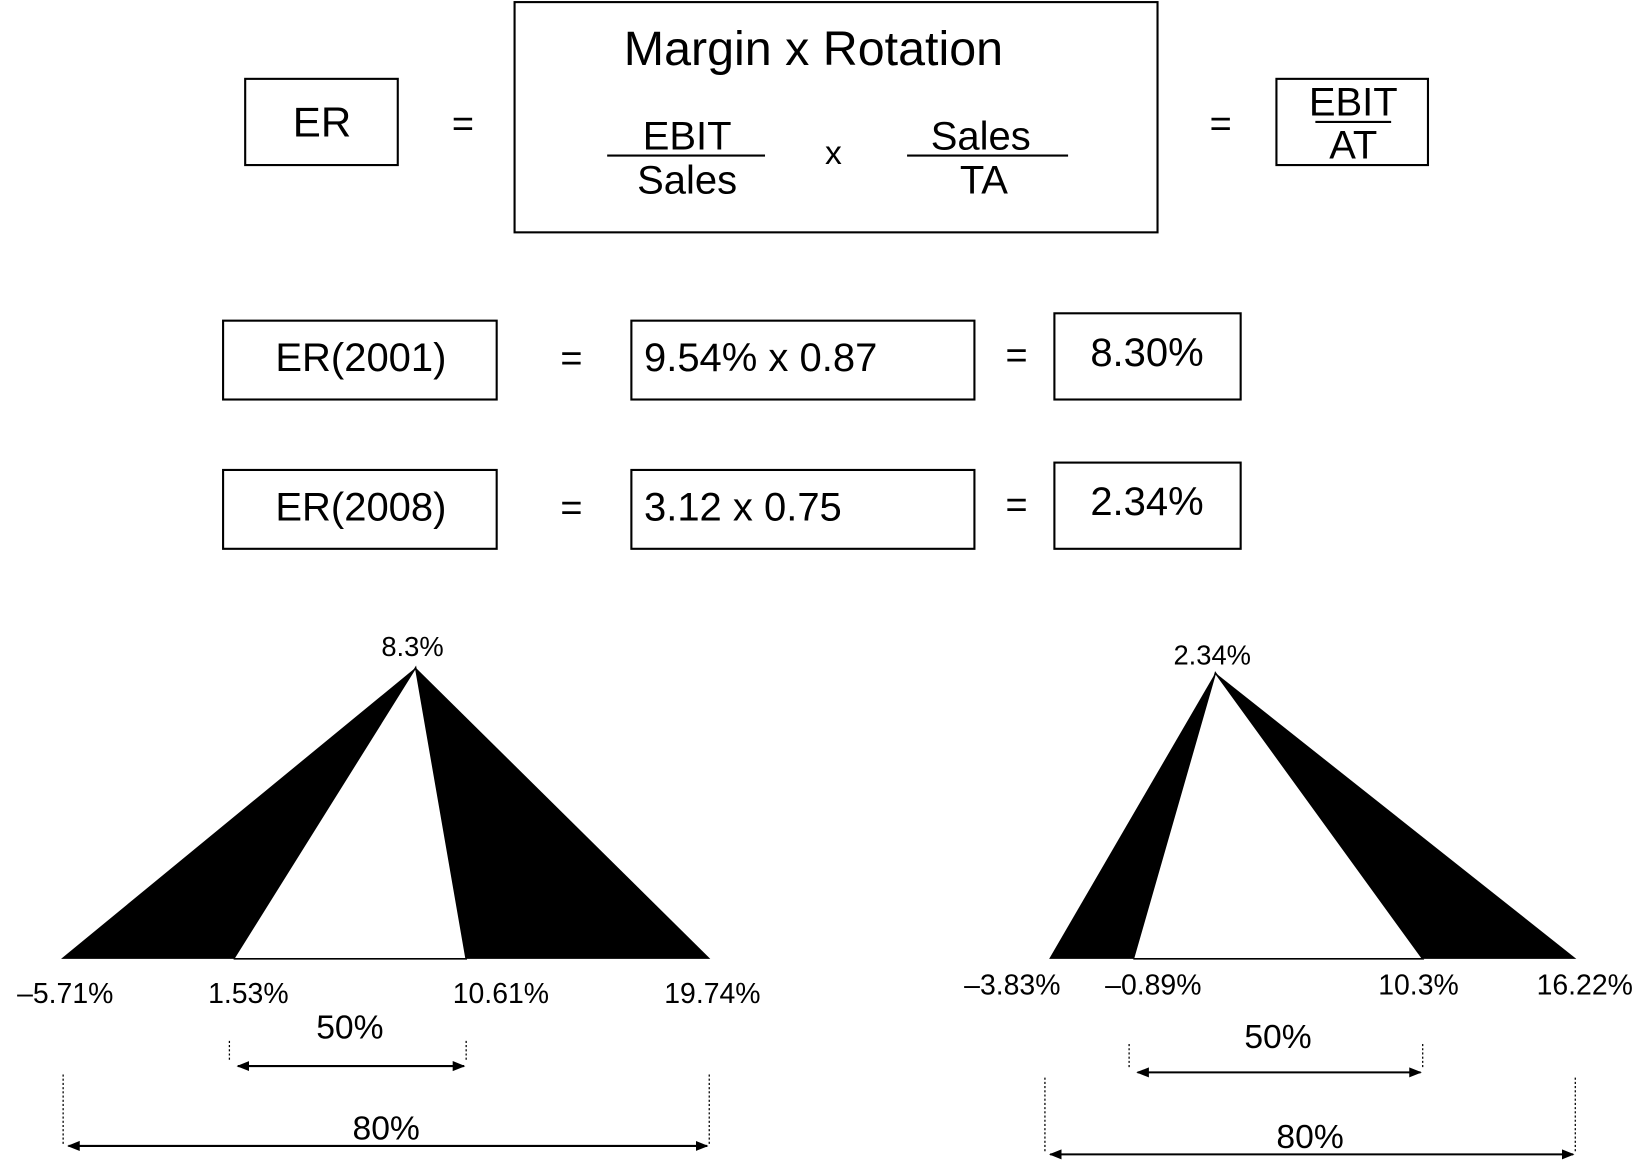 The width and height of the screenshot is (1650, 1167). What do you see at coordinates (1585, 986) in the screenshot?
I see `base-label: 16.22%` at bounding box center [1585, 986].